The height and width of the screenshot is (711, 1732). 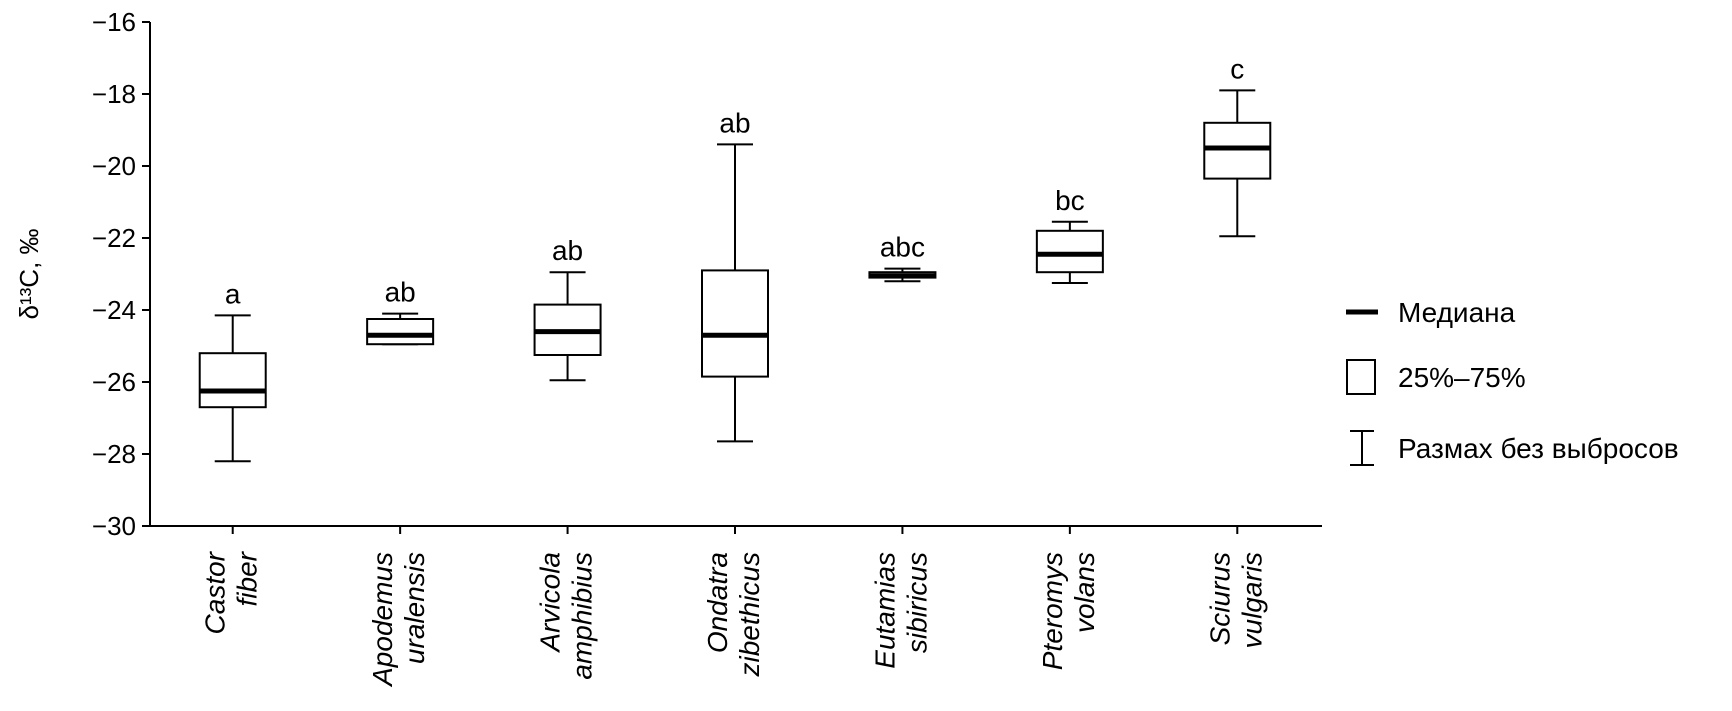 I want to click on legend-label: 25%–75%, so click(x=1462, y=377).